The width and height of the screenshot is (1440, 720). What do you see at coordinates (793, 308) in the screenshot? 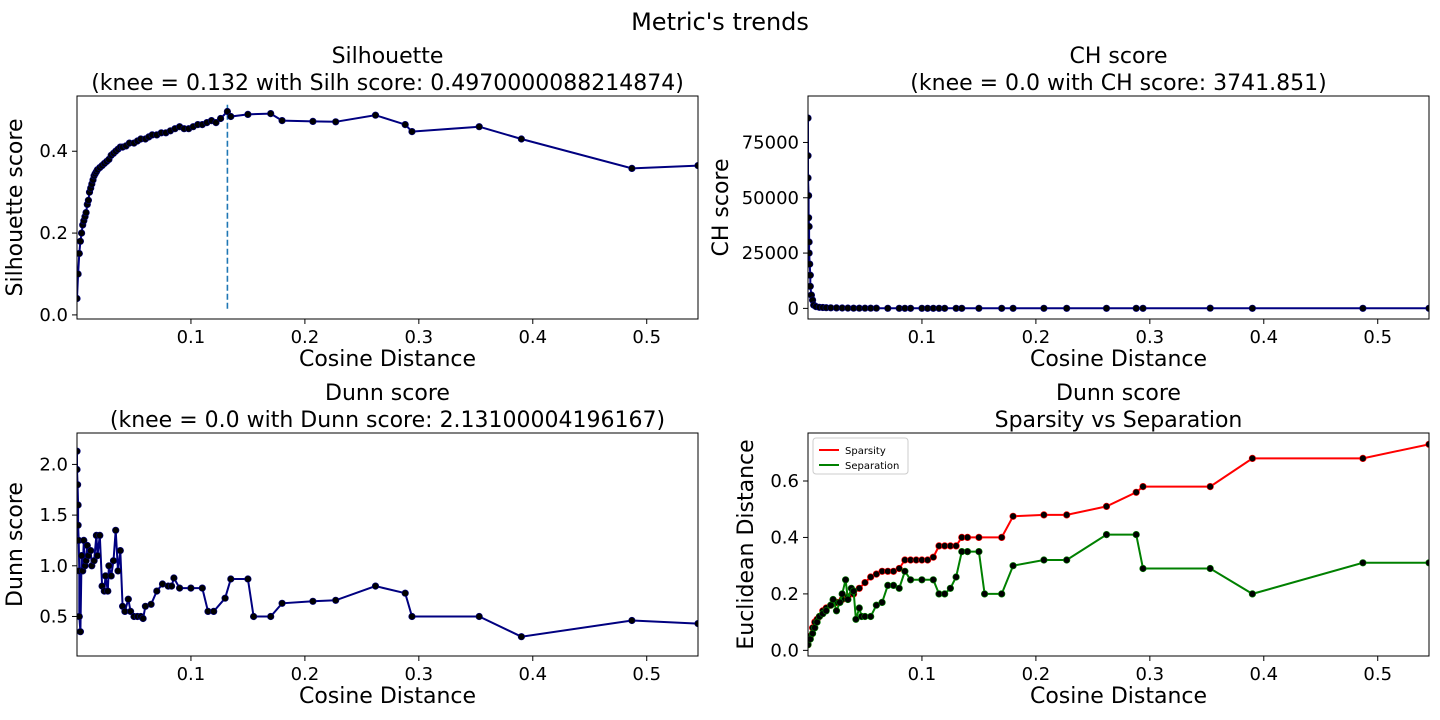
I see `y-tick-label: 0` at bounding box center [793, 308].